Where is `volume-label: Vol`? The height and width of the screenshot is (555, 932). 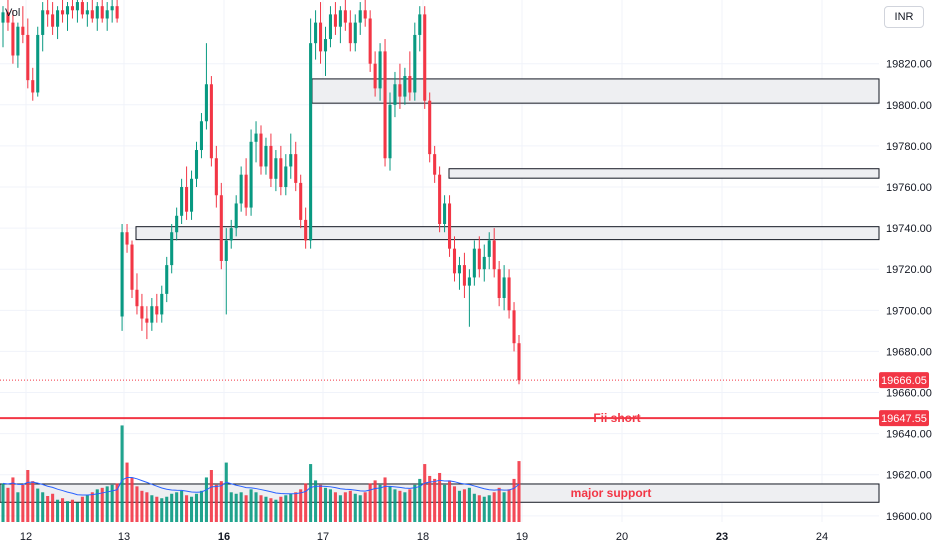 volume-label: Vol is located at coordinates (13, 13).